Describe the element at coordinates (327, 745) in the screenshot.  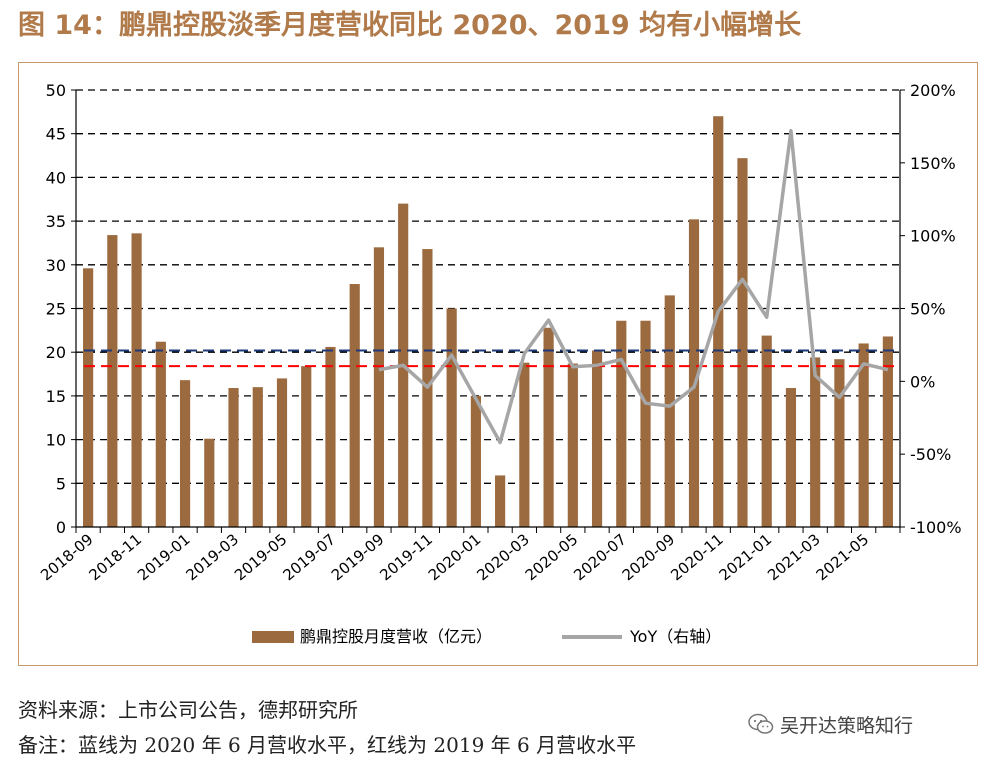
I see `remark-note: 备注：蓝线为 2020 年 6 月营收水平，红线为 2019 年 6 月营收水平` at that location.